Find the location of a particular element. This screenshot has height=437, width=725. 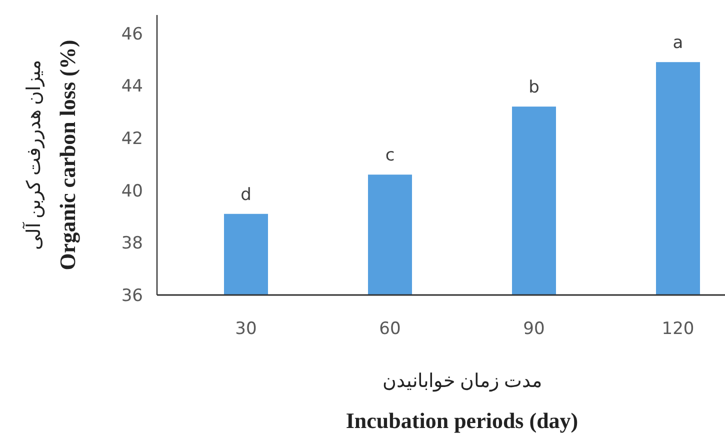

y-tick-label: 42 is located at coordinates (132, 138).